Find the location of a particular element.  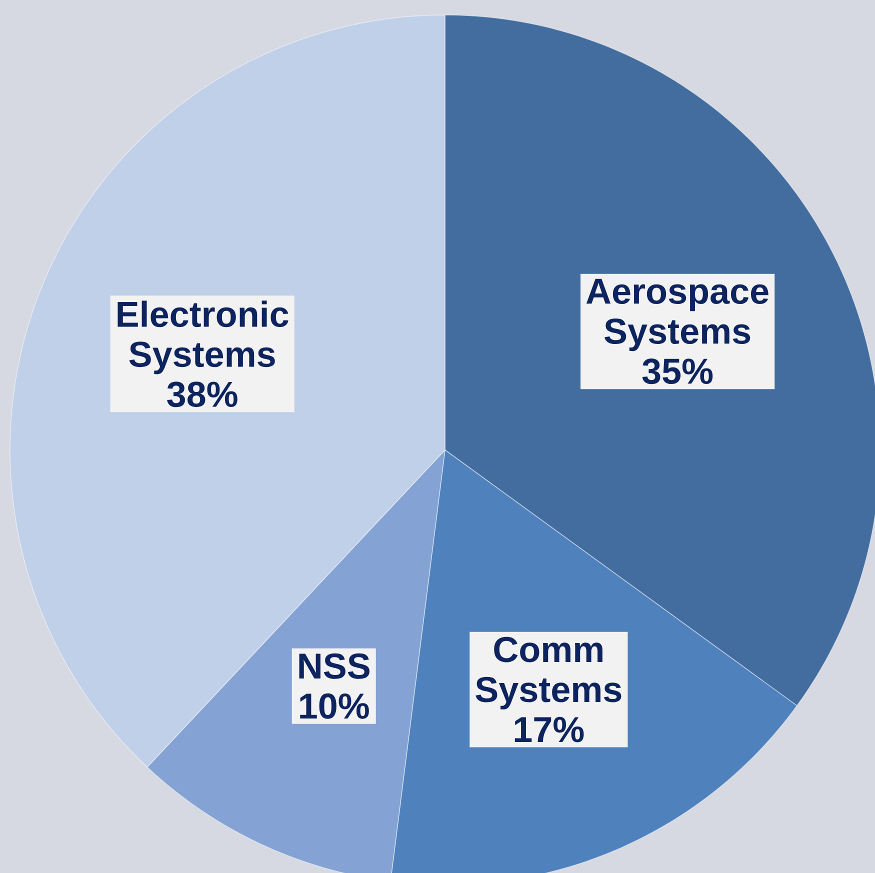

data-label: 38% is located at coordinates (202, 395).